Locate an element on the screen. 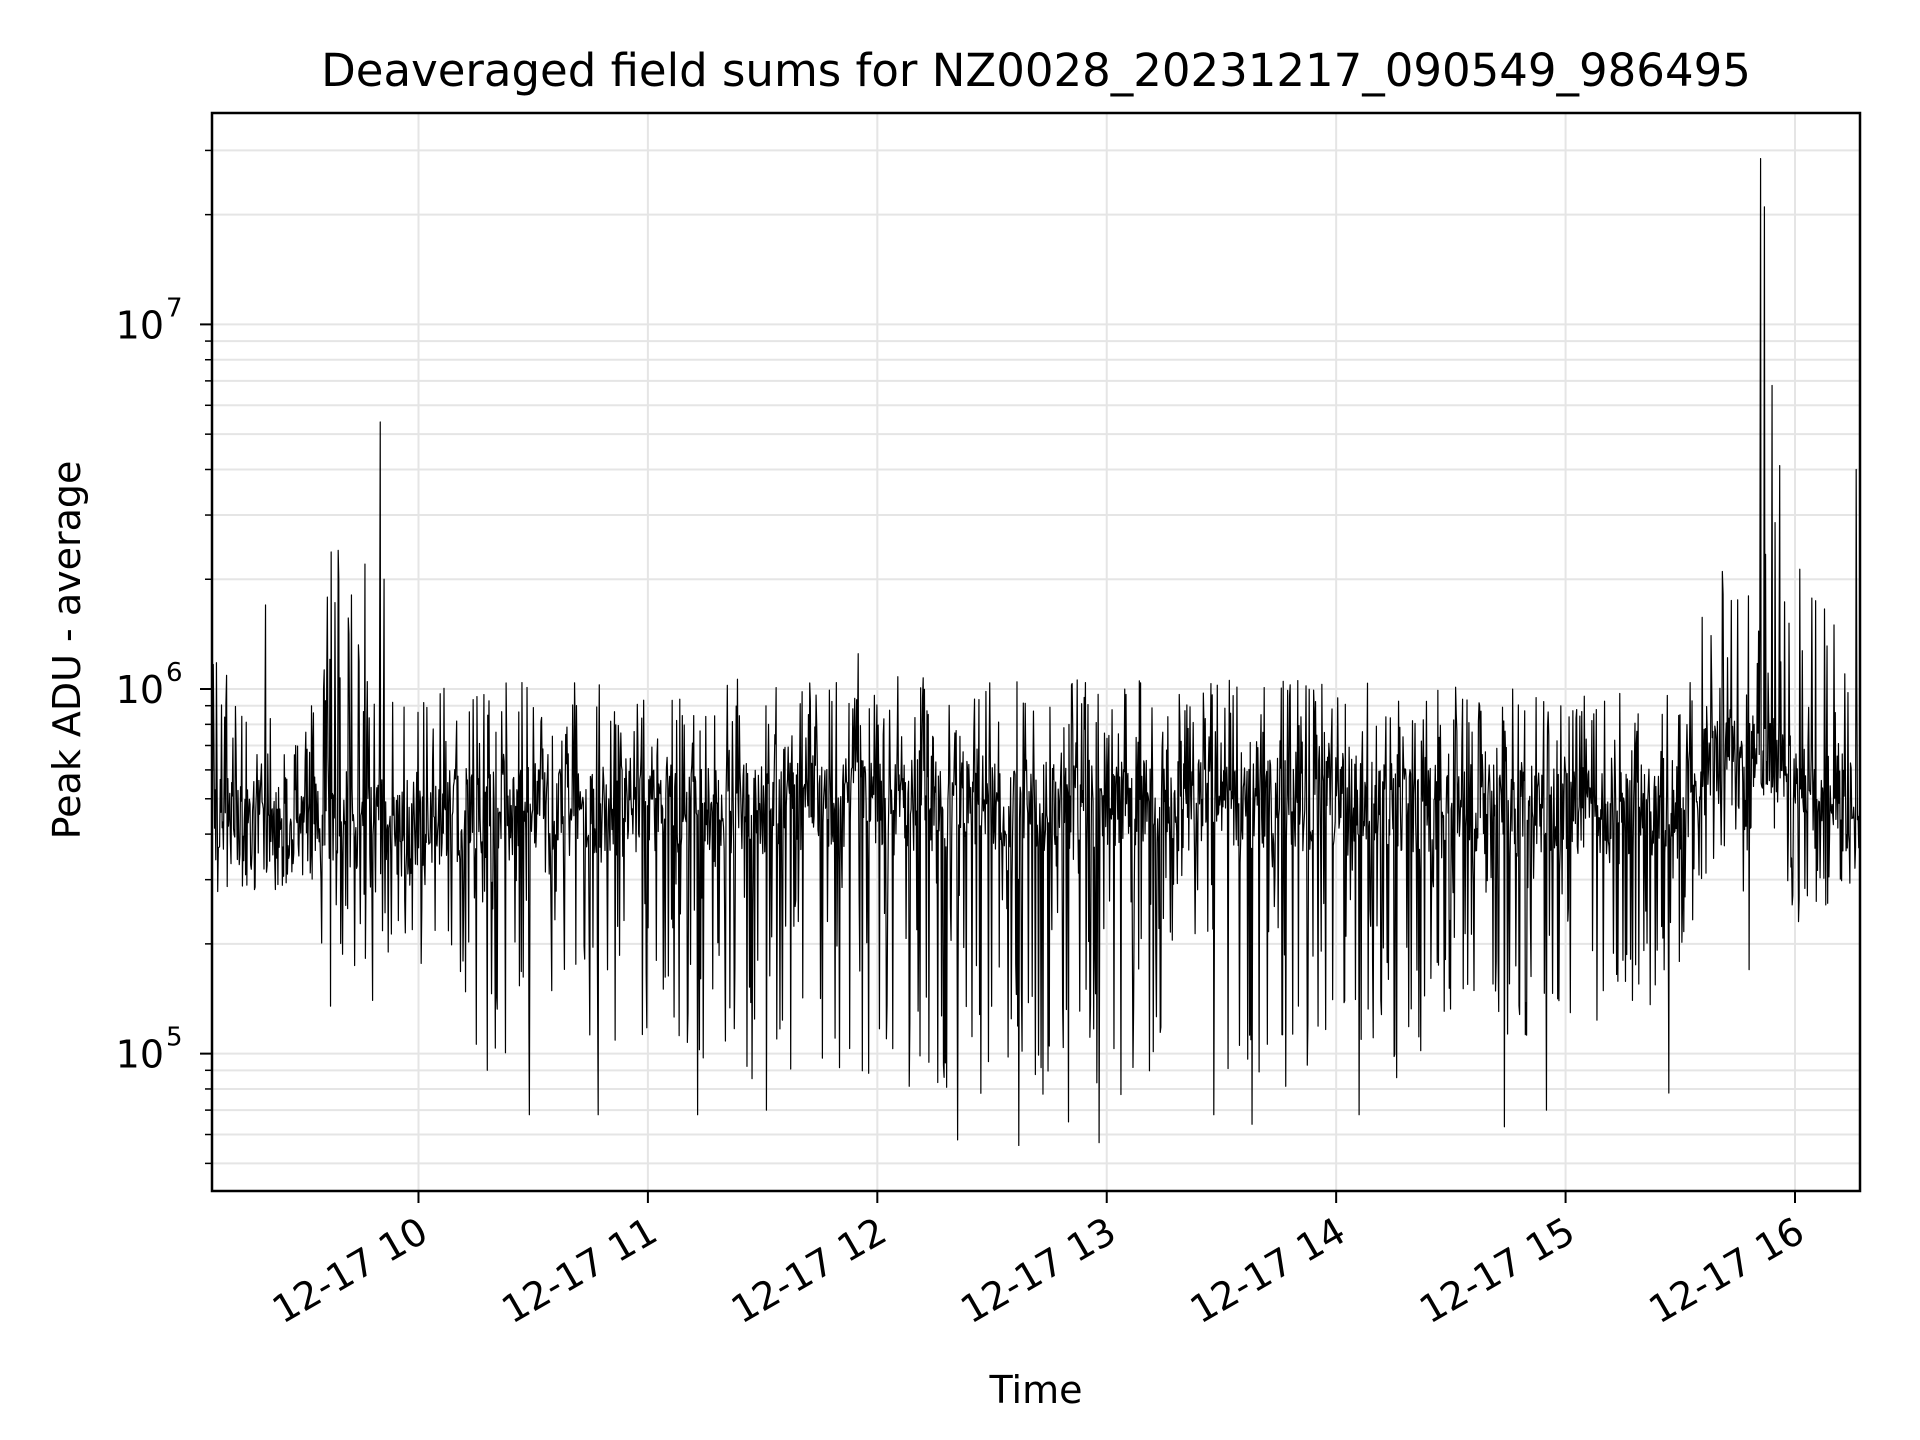 This screenshot has height=1440, width=1920. y-tick-label-exponent: 7 is located at coordinates (174, 308).